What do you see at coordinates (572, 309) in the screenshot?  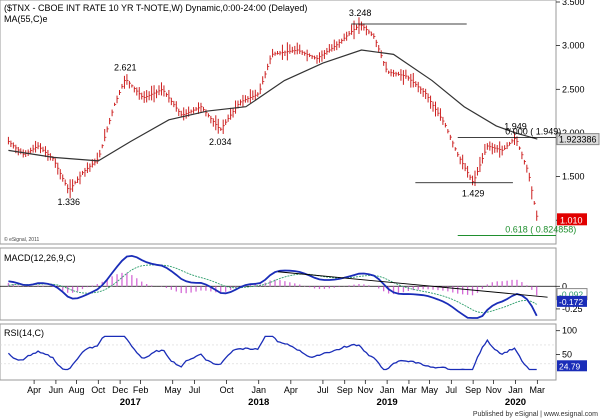 I see `macd-y-tick-label: -0.25` at bounding box center [572, 309].